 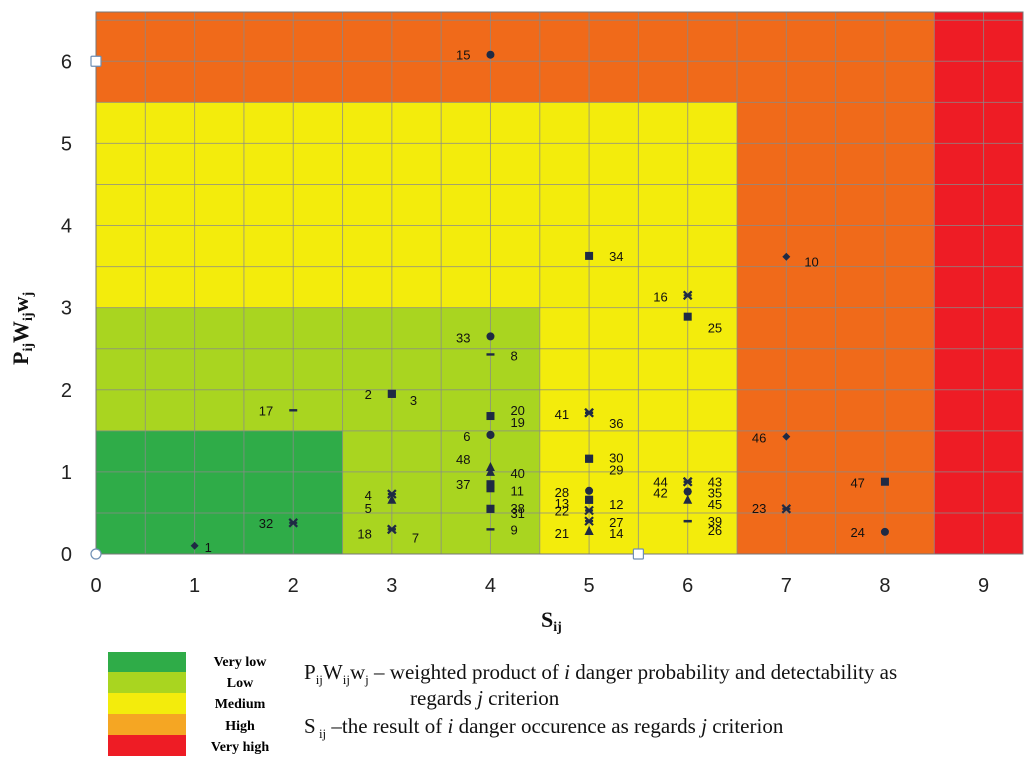 I want to click on y-axis-title: PijWijwj, so click(x=22, y=328).